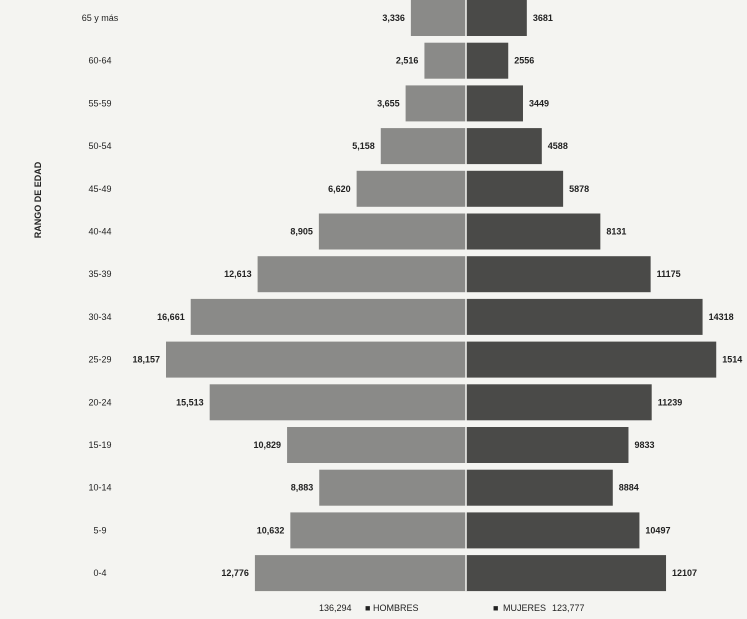 The width and height of the screenshot is (747, 619). Describe the element at coordinates (543, 18) in the screenshot. I see `value-label-women: 3681` at that location.